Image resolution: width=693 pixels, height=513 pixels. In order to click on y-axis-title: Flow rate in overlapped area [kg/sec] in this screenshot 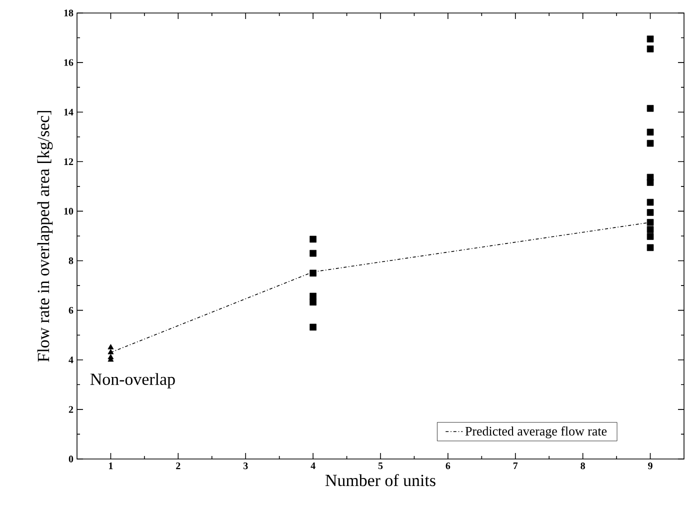, I will do `click(45, 236)`.